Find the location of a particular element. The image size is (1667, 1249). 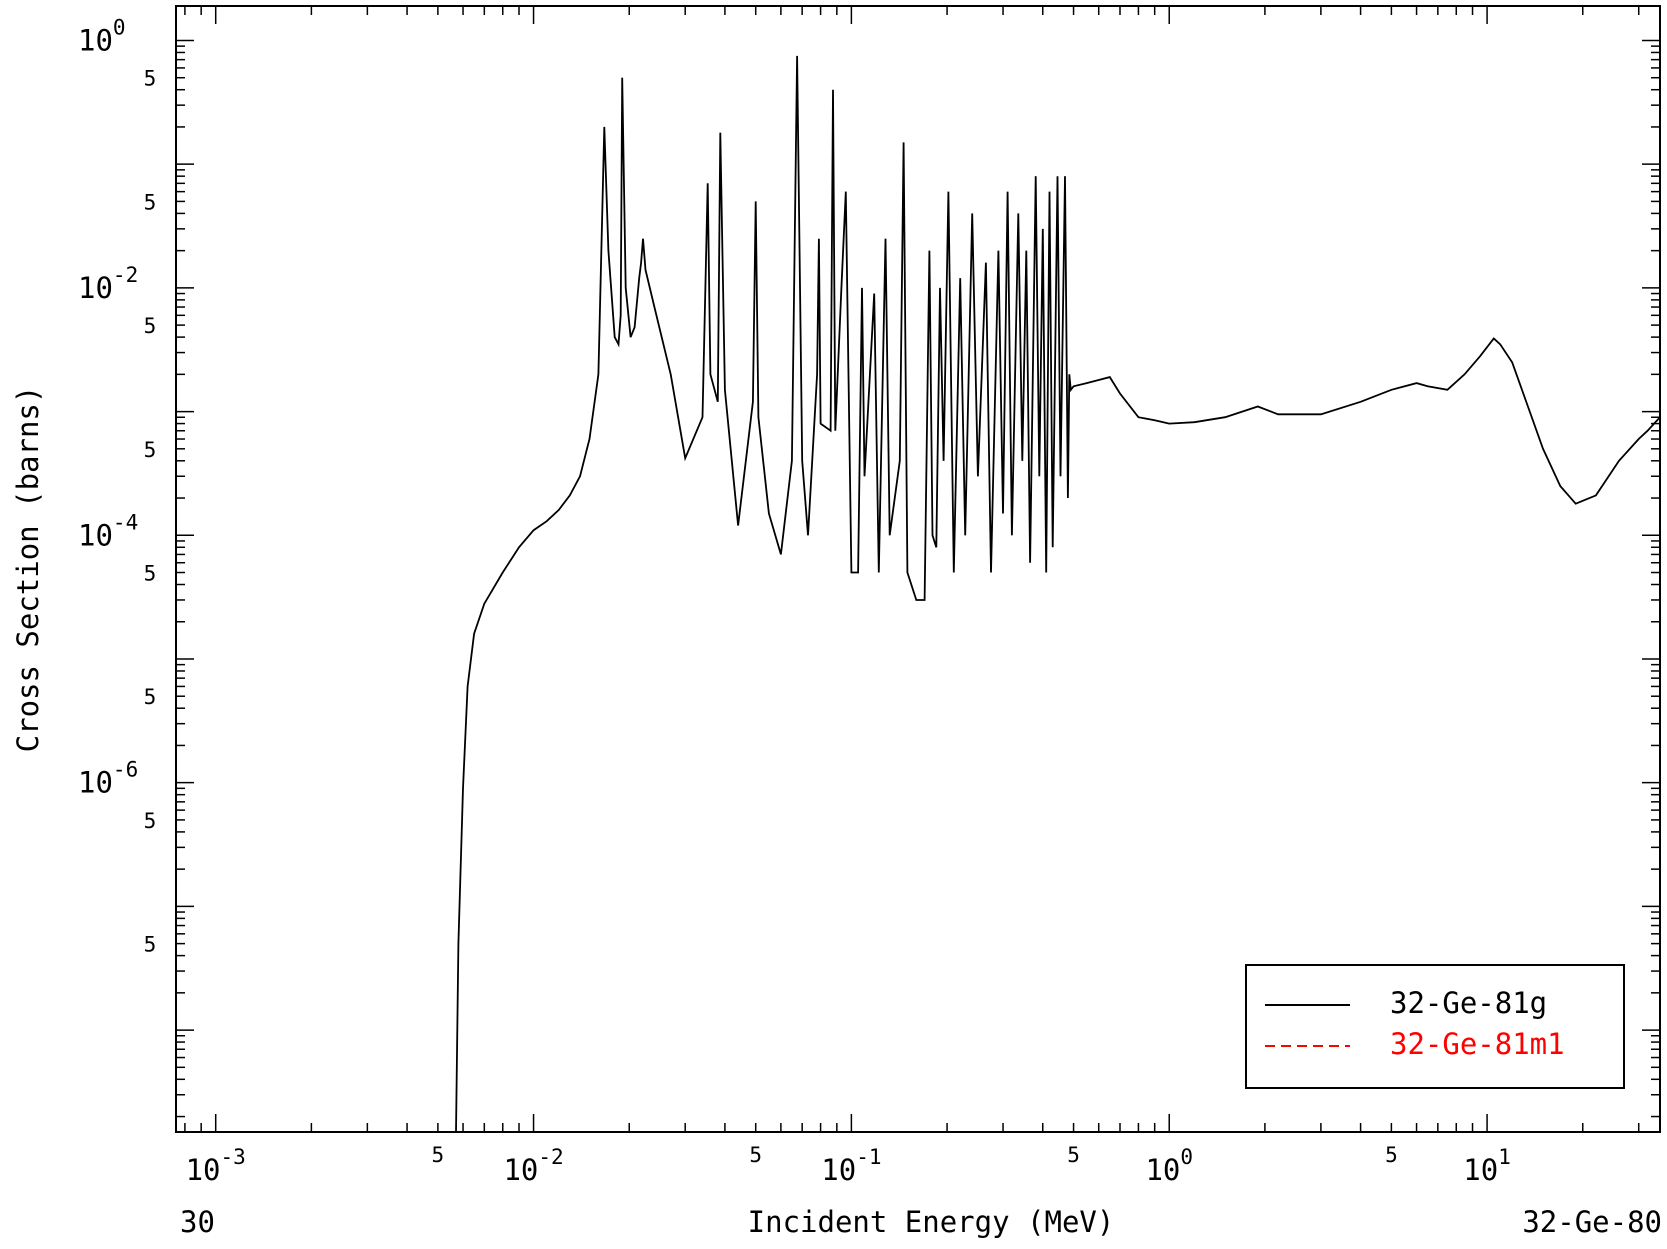

footer-right-label: 32-Ge-80 is located at coordinates (1592, 1222).